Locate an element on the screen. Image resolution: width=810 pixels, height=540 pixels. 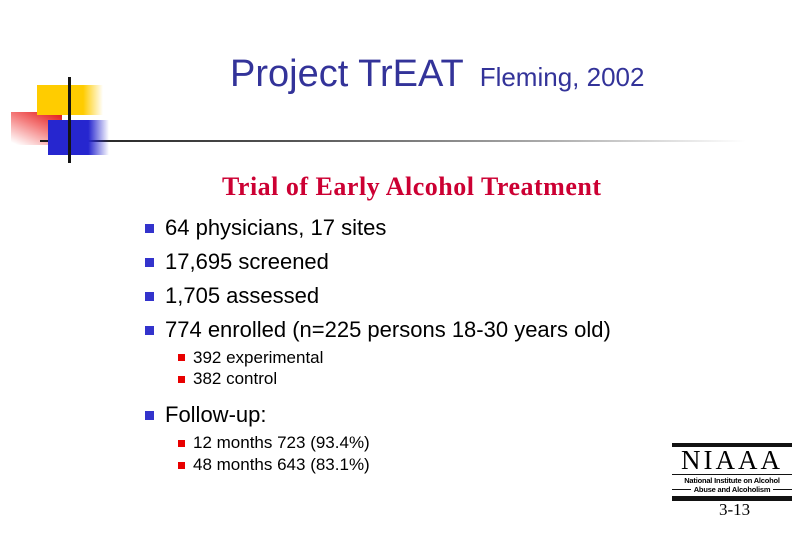
decoration-horizontal-line is located at coordinates (400, 141).